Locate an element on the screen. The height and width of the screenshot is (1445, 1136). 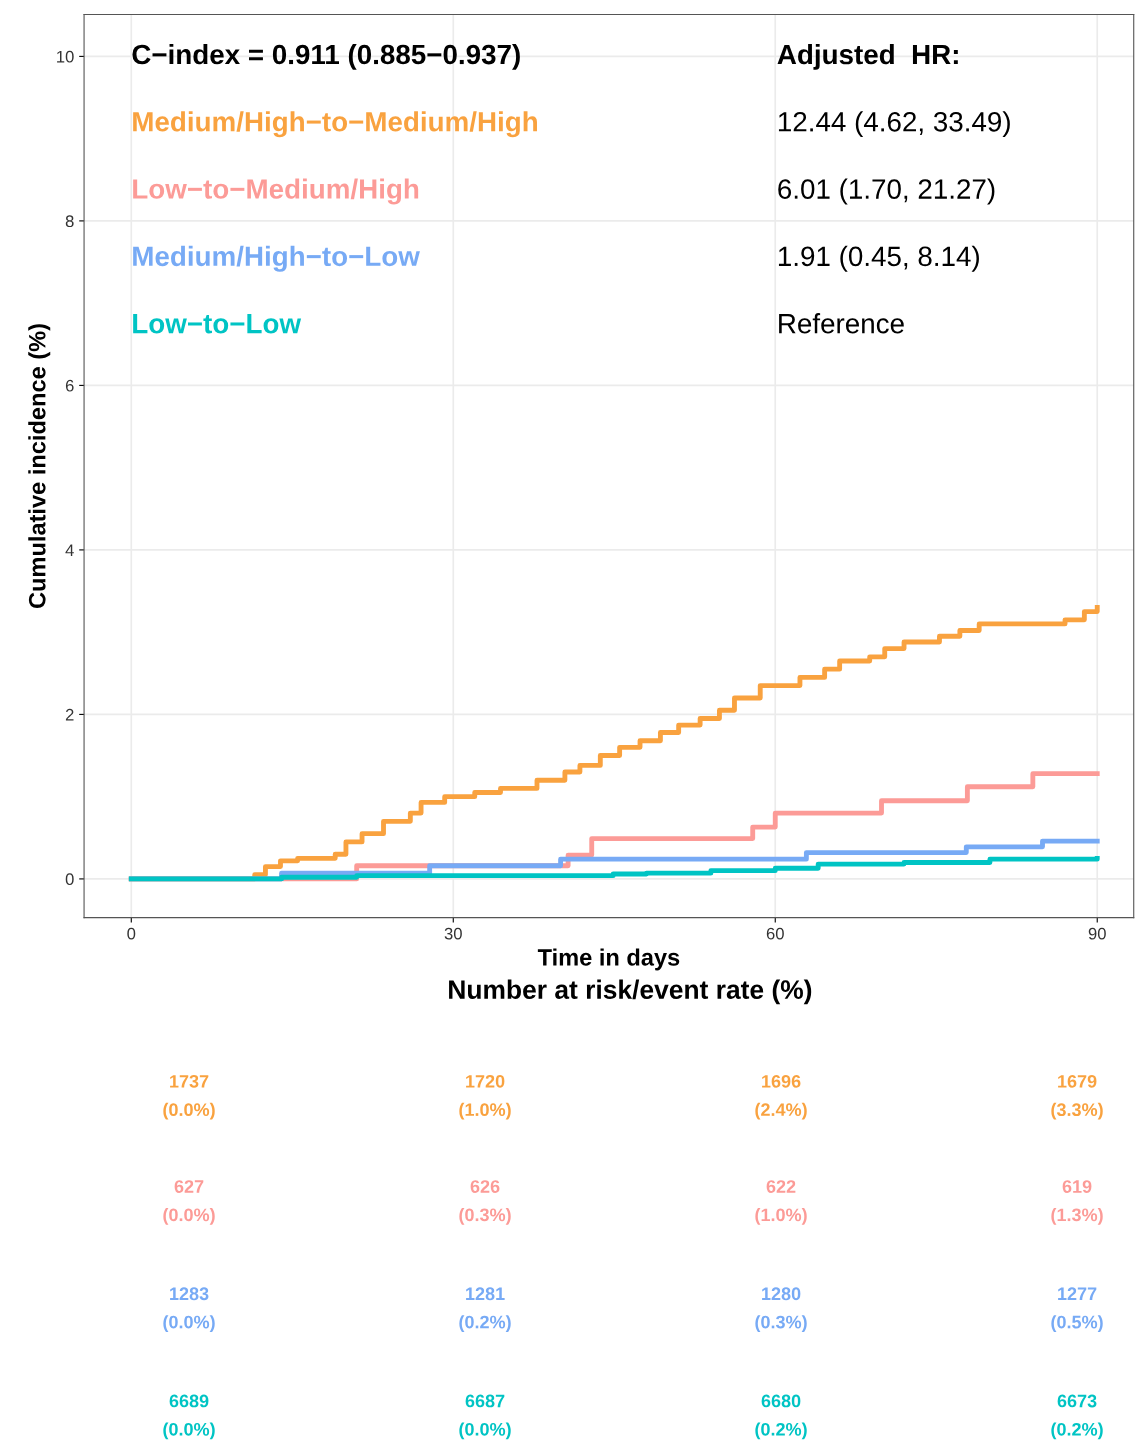
x-tick-label: 60 is located at coordinates (775, 933).